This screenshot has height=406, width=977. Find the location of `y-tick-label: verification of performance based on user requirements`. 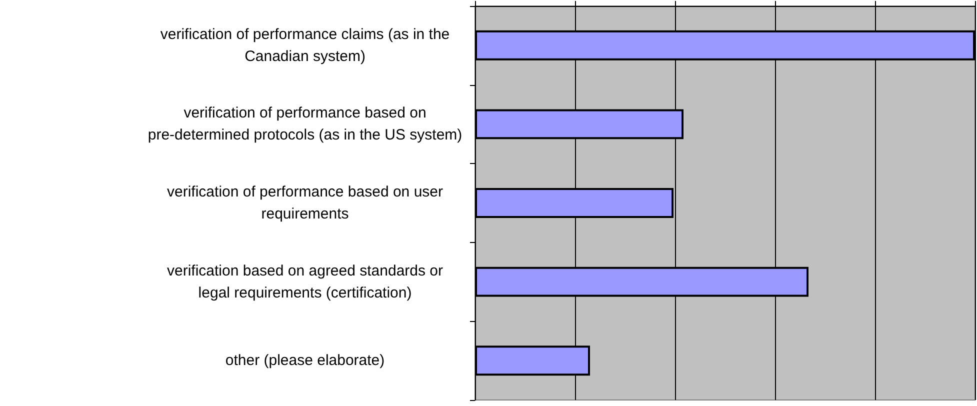

y-tick-label: verification of performance based on user requirements is located at coordinates (305, 203).